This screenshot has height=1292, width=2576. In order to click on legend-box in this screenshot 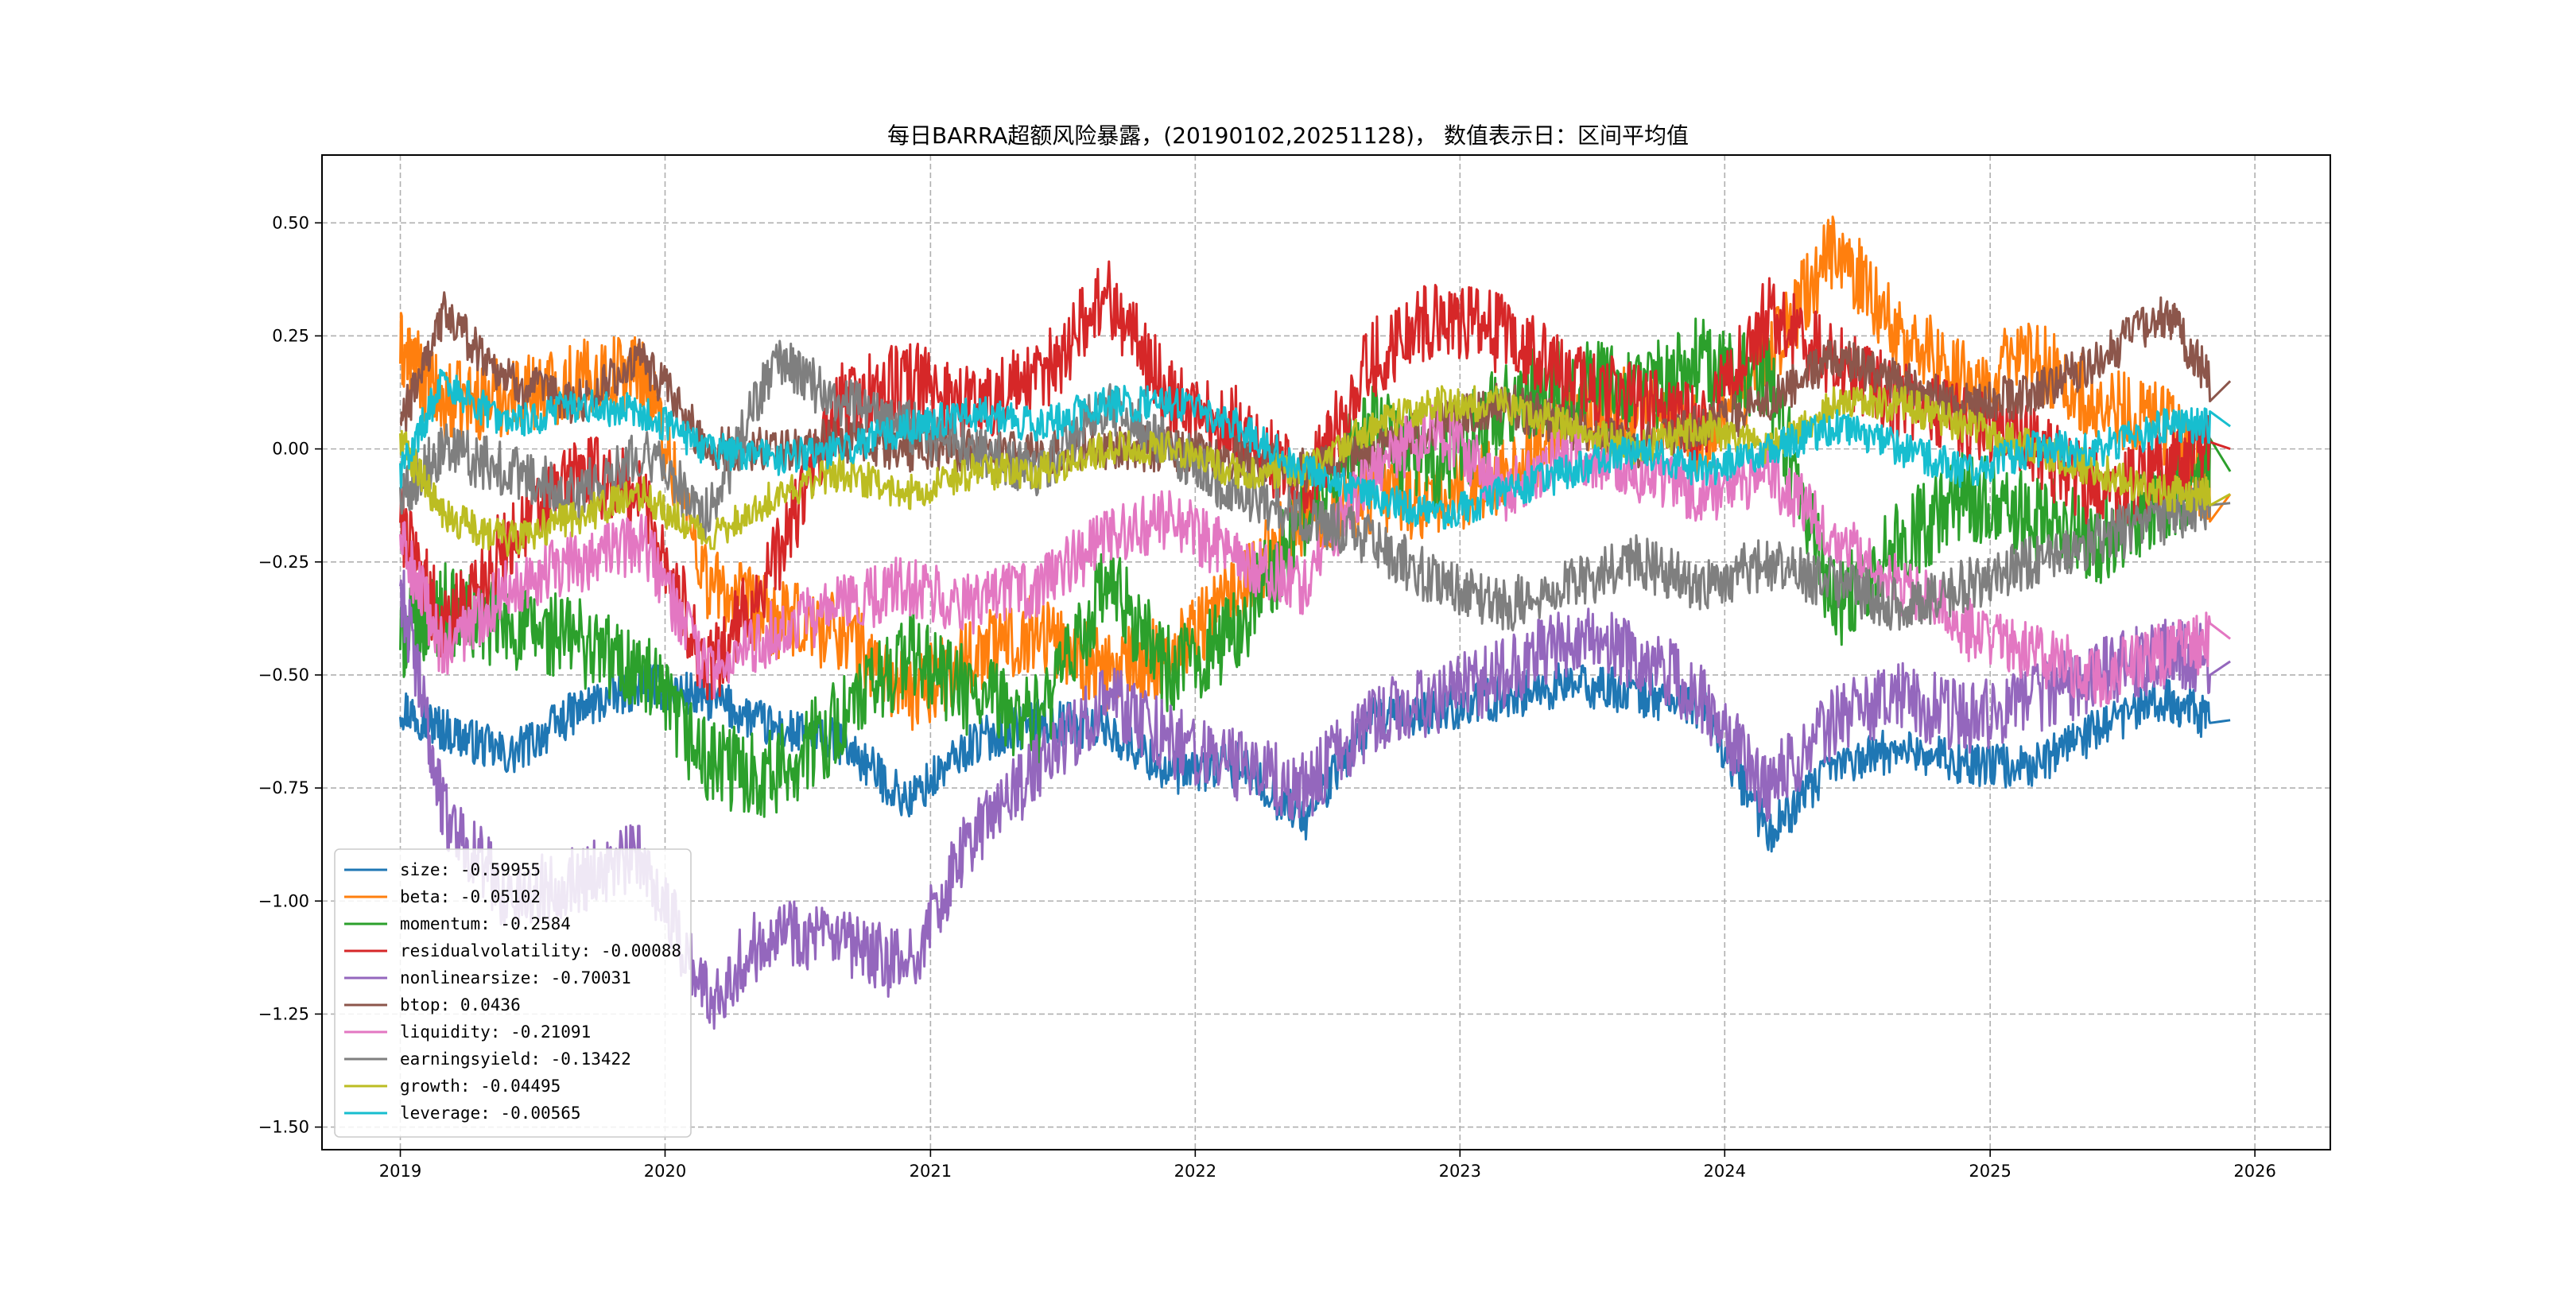, I will do `click(513, 993)`.